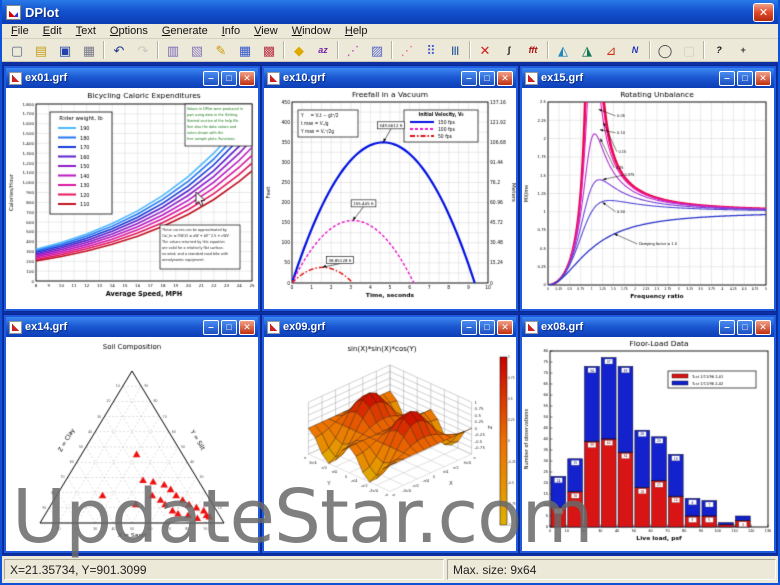 Image resolution: width=780 pixels, height=585 pixels. Describe the element at coordinates (390, 78) in the screenshot. I see `ex10-title-bar: ex10.grf ‒ □ ✕` at that location.